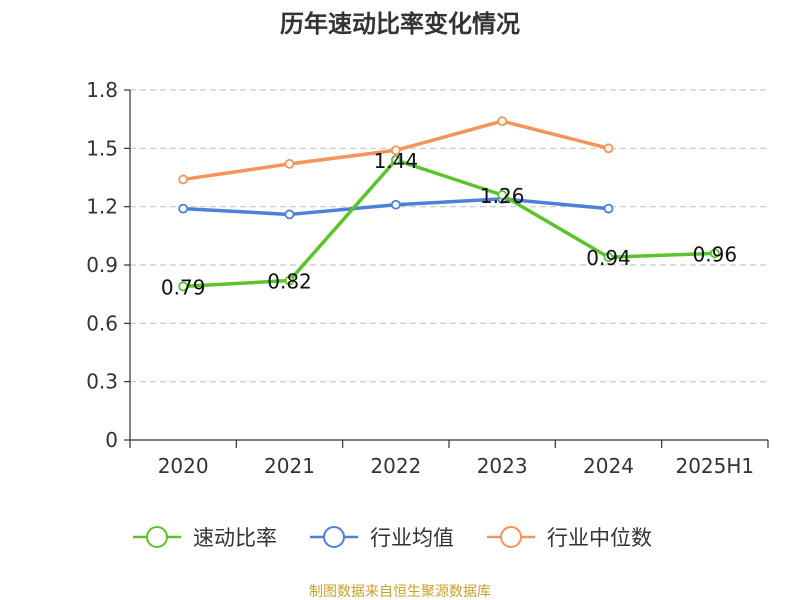 This screenshot has height=600, width=800. What do you see at coordinates (395, 466) in the screenshot?
I see `x-tick-label: 2022` at bounding box center [395, 466].